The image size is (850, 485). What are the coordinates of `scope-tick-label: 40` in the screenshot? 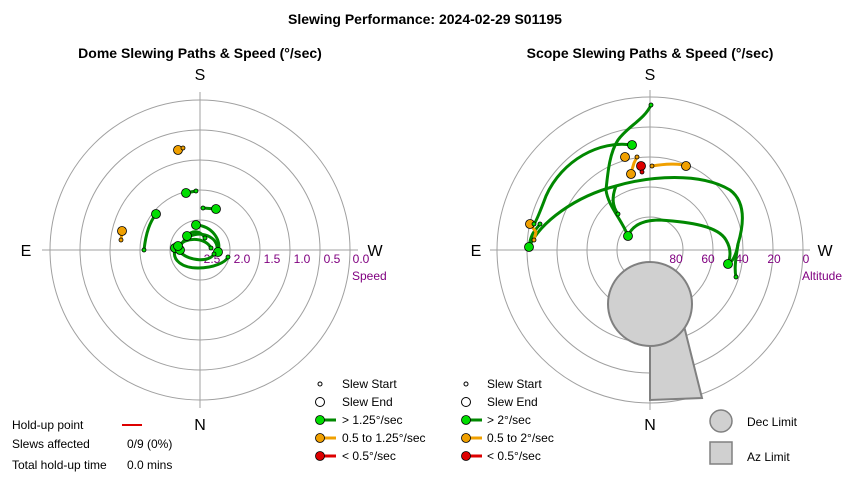 It's located at (742, 259).